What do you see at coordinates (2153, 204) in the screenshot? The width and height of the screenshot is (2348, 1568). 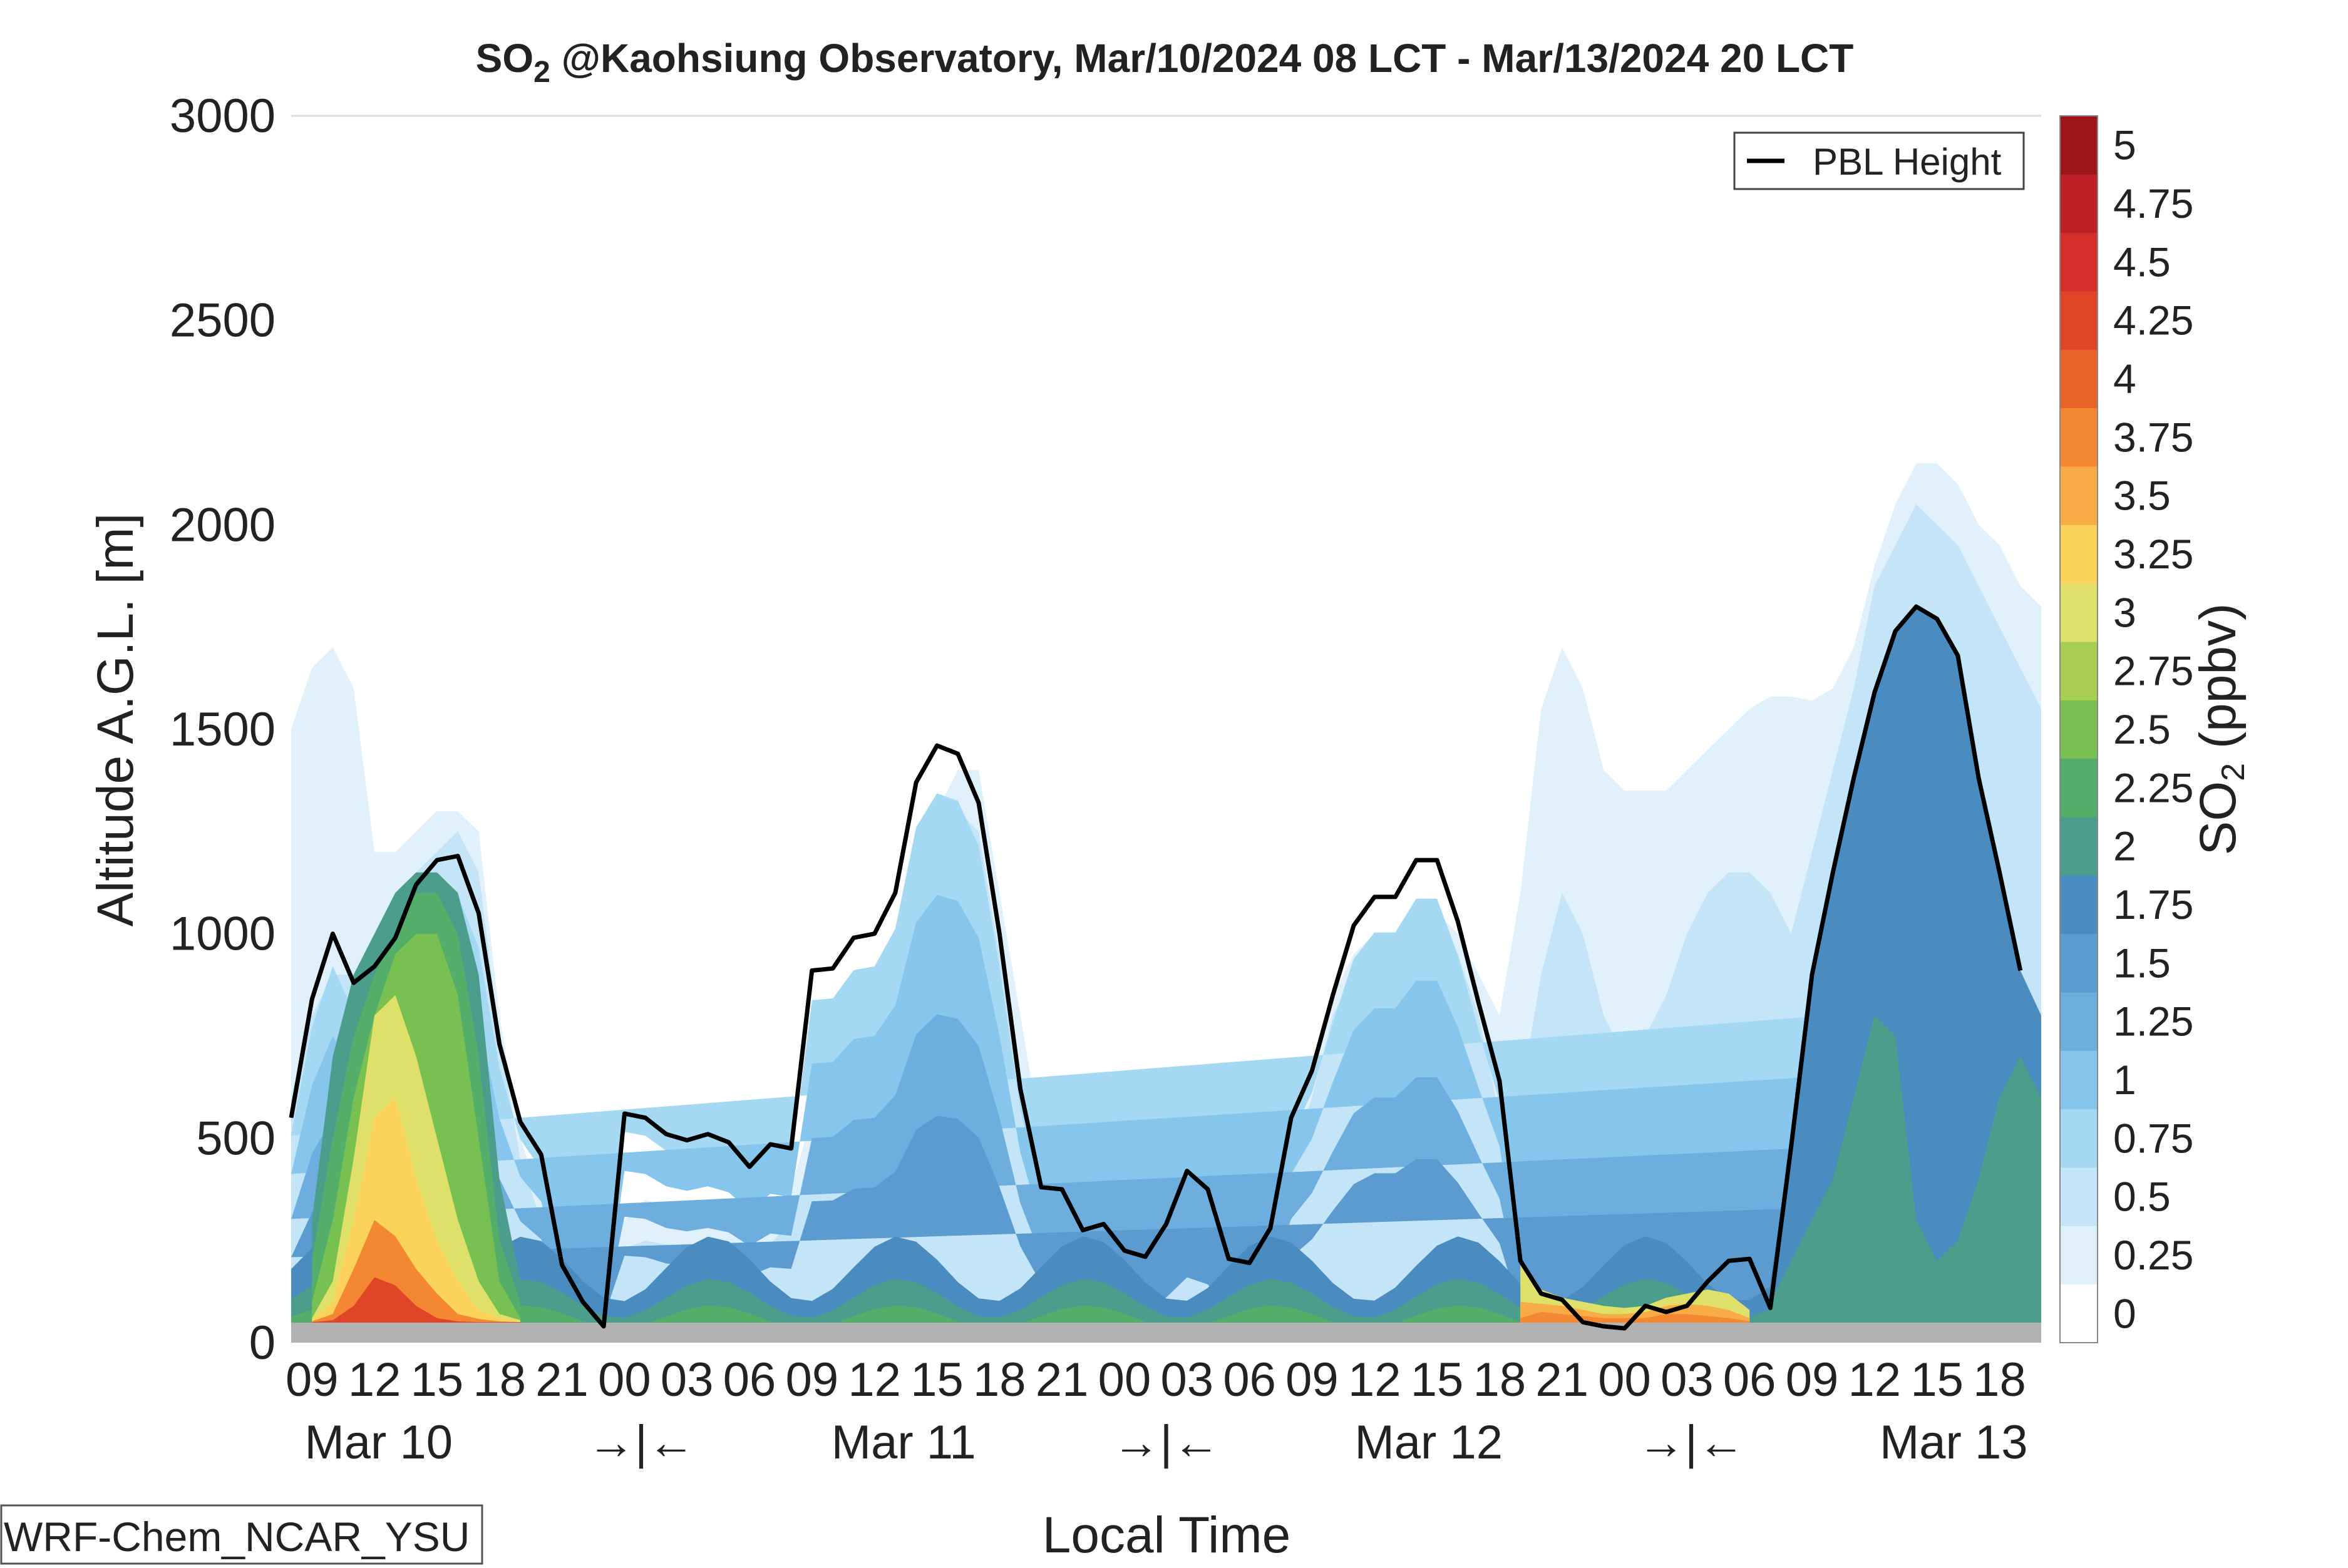 I see `colorbar-tick-label: 4.75` at bounding box center [2153, 204].